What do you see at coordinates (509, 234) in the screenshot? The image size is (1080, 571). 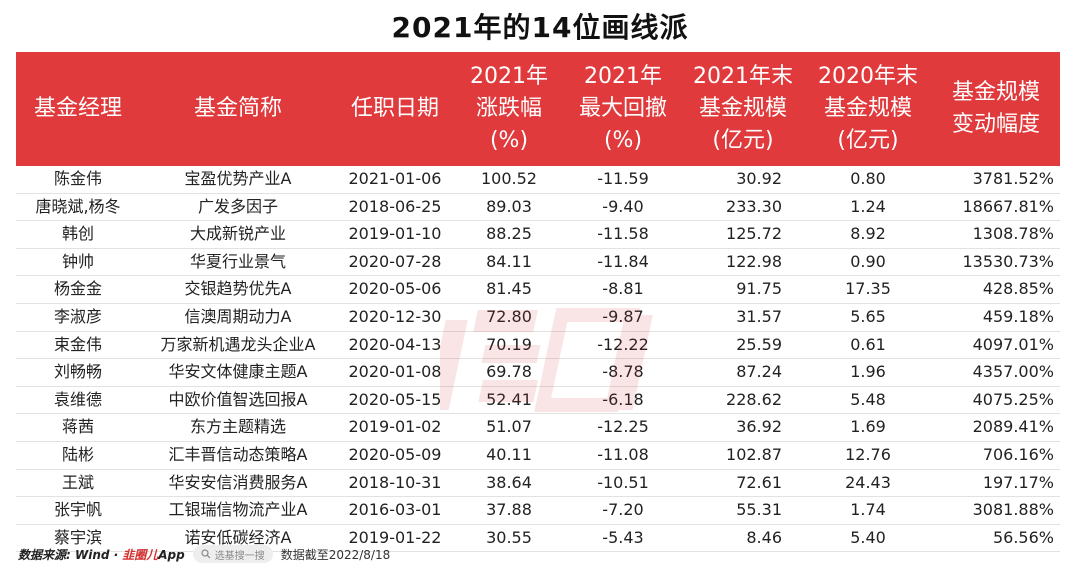 I see `return-cell: 88.25` at bounding box center [509, 234].